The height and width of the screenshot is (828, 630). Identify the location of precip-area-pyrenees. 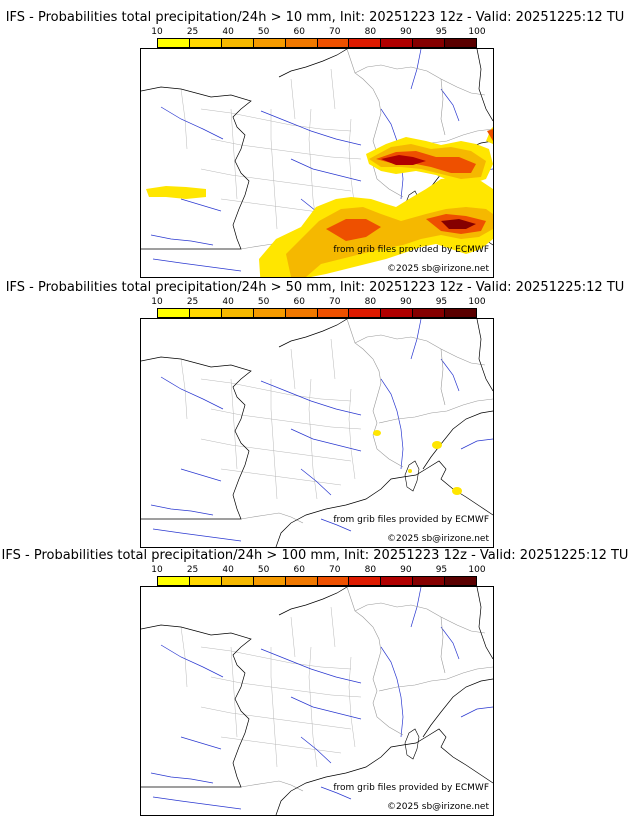
(176, 192).